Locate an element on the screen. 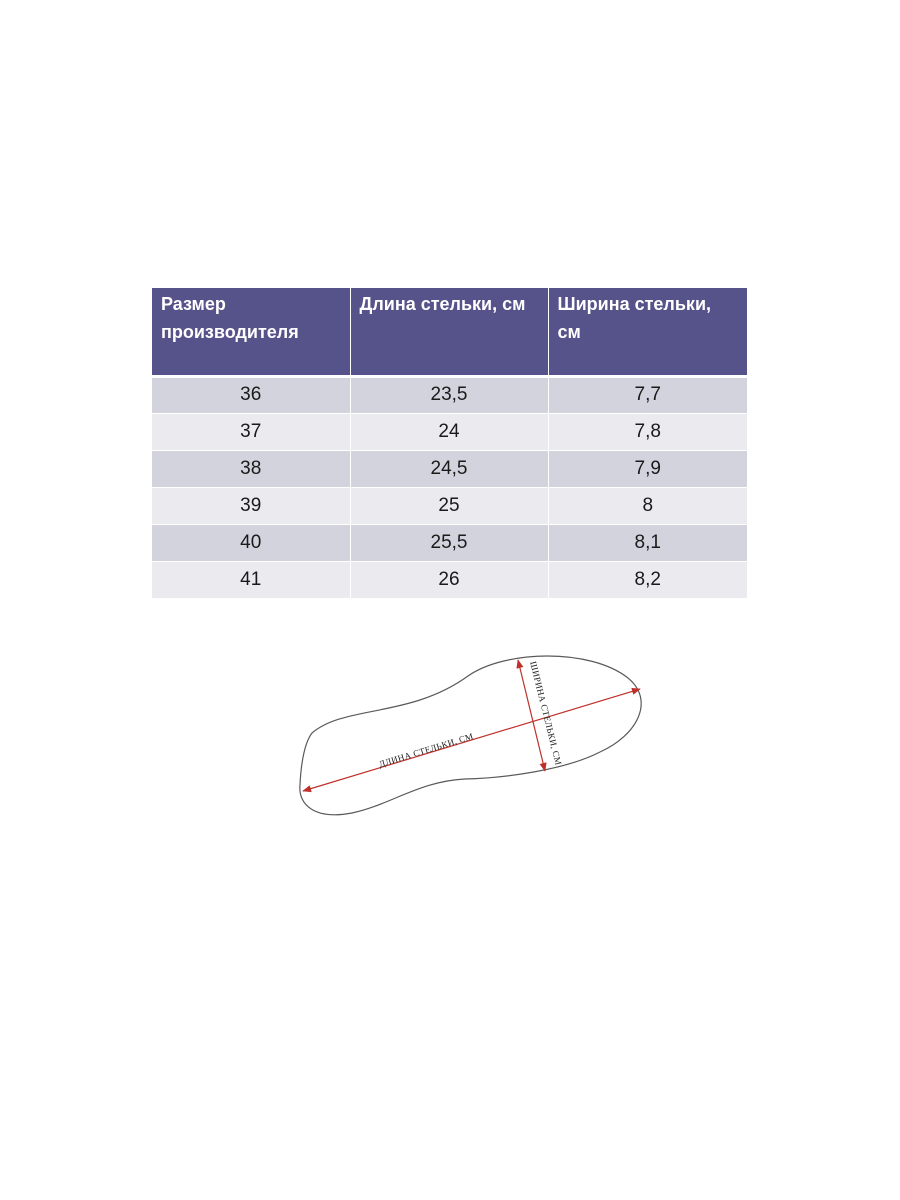  table-row: 38 24,5 7,9 is located at coordinates (449, 469).